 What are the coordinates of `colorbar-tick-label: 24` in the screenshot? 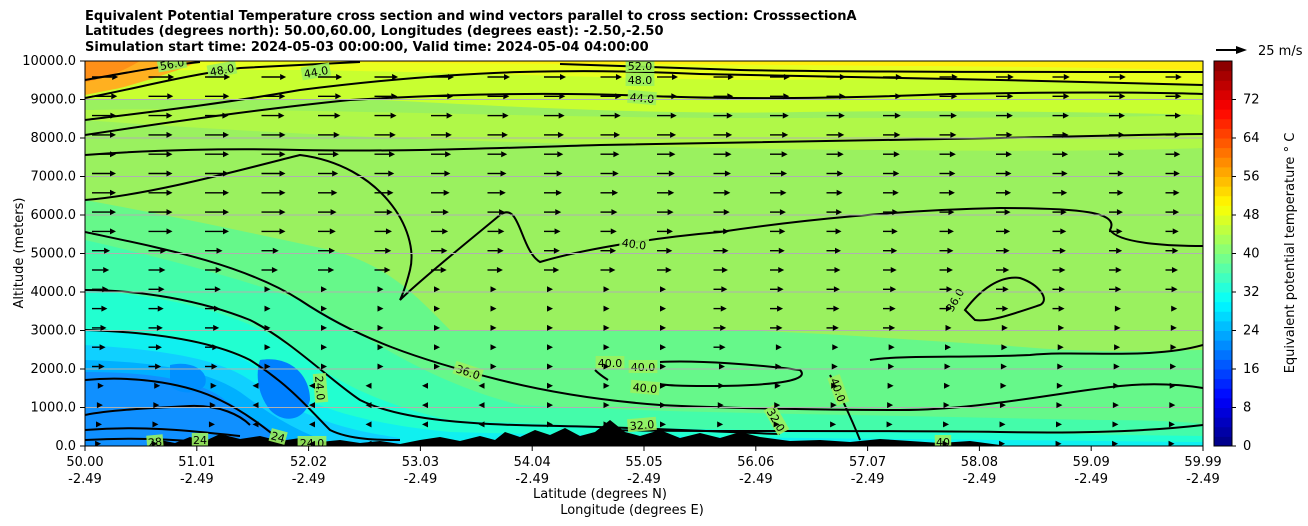 It's located at (1251, 331).